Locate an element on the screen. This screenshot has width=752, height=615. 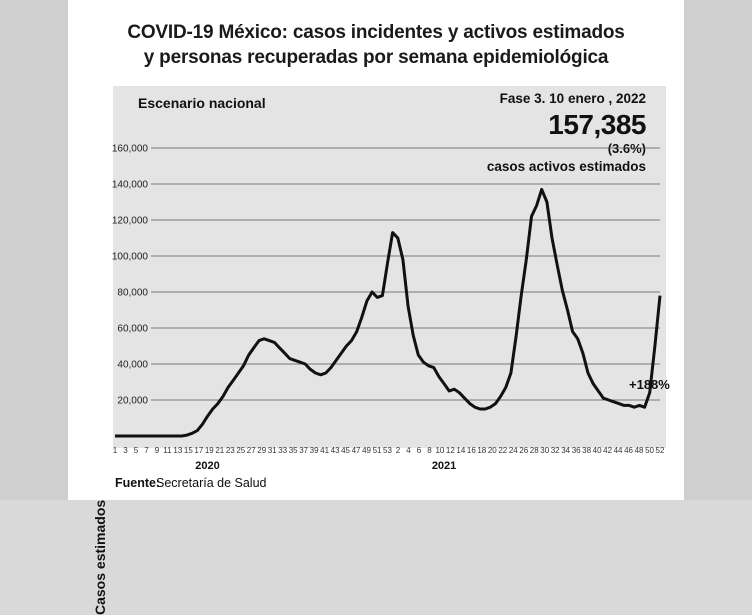
x-tick-label: 23 is located at coordinates (230, 450).